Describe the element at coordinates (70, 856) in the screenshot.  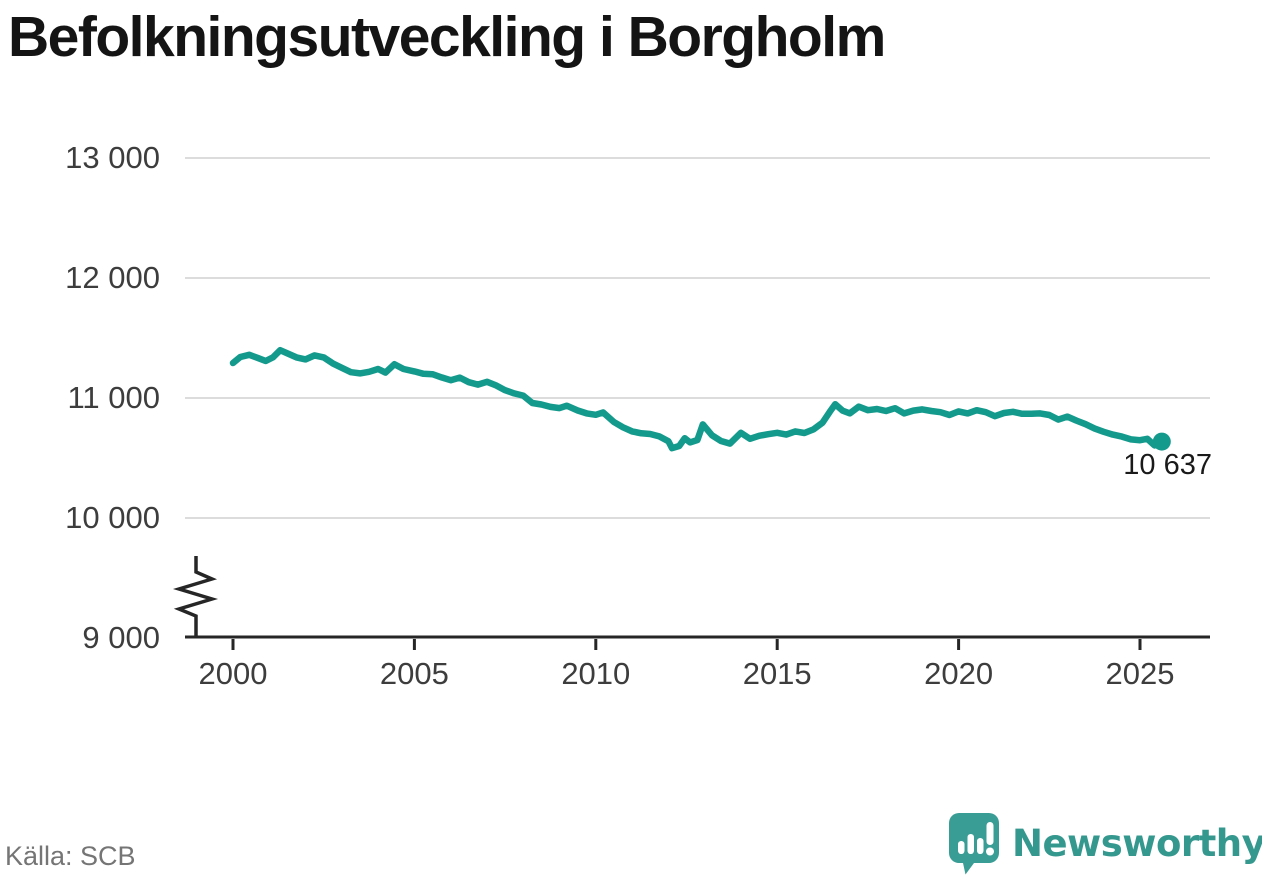
I see `source-label: Källa: SCB` at that location.